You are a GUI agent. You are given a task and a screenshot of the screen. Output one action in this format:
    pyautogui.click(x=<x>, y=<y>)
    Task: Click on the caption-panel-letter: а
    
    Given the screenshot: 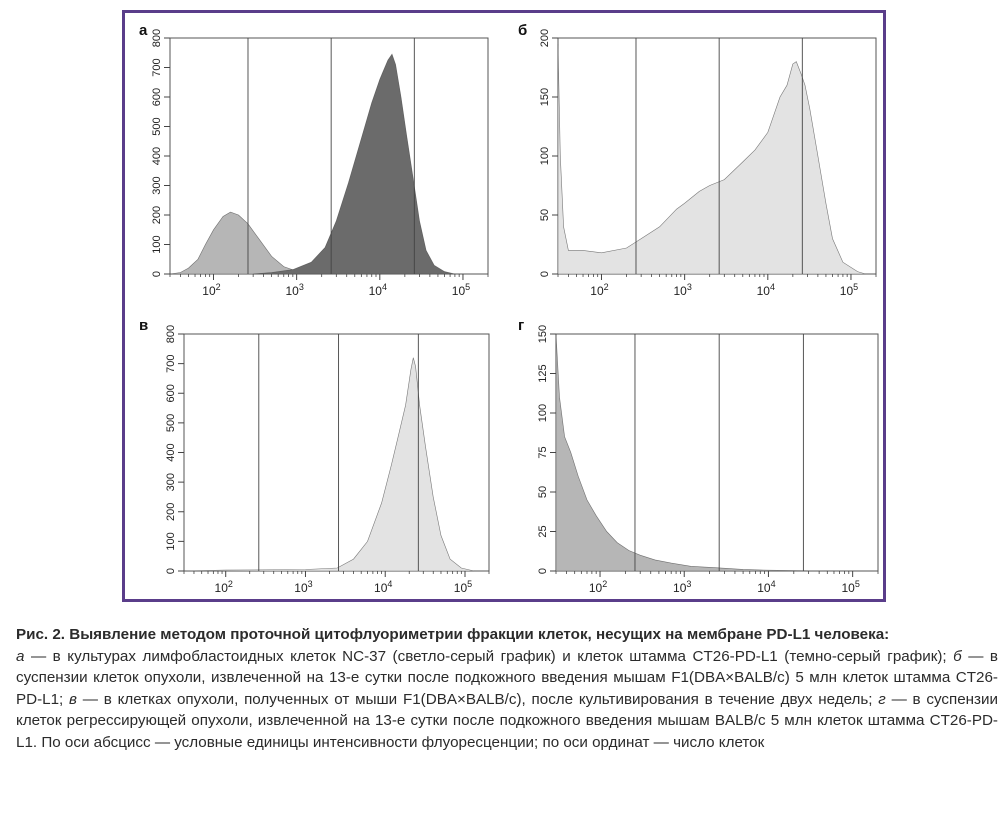 What is the action you would take?
    pyautogui.click(x=20, y=656)
    